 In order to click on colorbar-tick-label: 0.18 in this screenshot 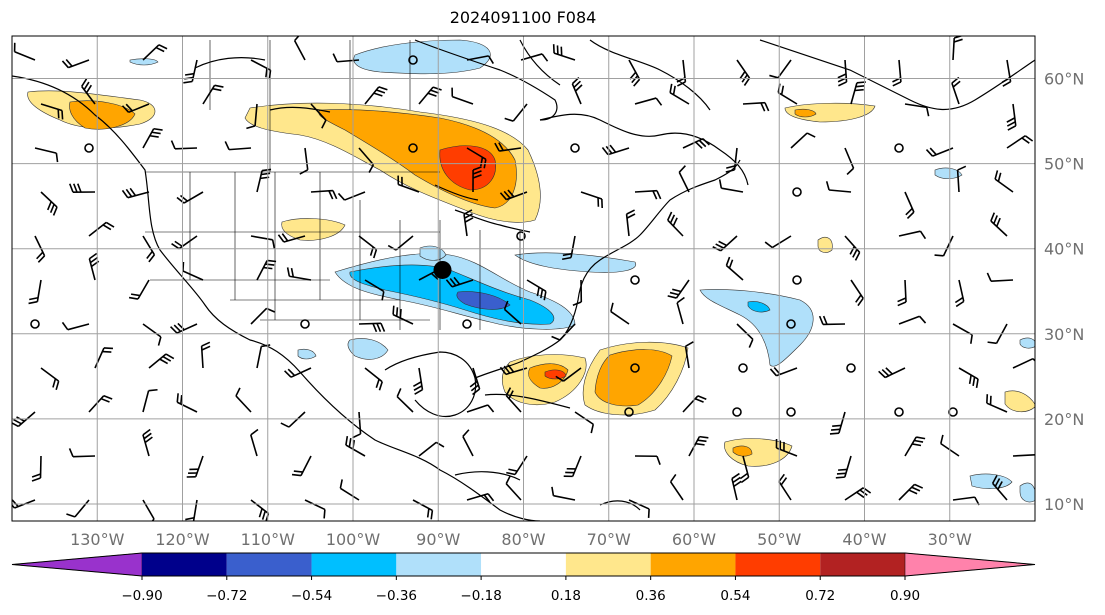, I will do `click(566, 596)`.